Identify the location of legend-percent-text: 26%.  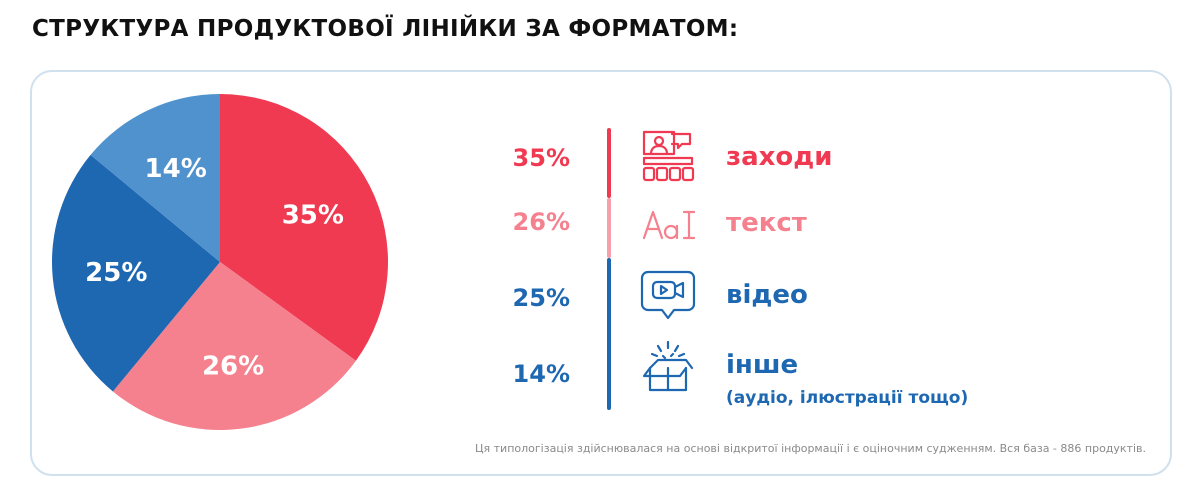
(541, 222).